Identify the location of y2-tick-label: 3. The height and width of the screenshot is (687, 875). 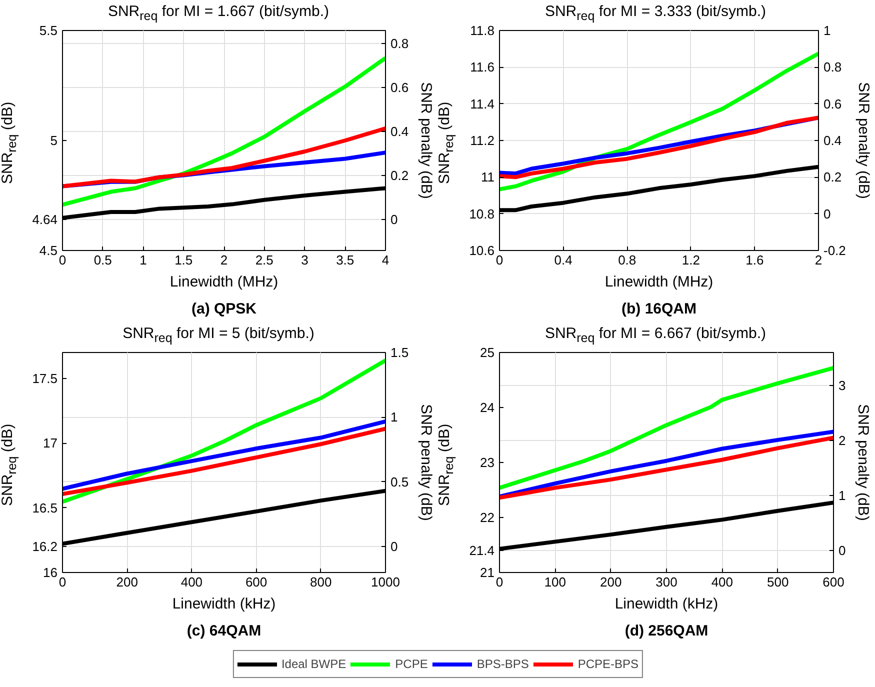
(842, 385).